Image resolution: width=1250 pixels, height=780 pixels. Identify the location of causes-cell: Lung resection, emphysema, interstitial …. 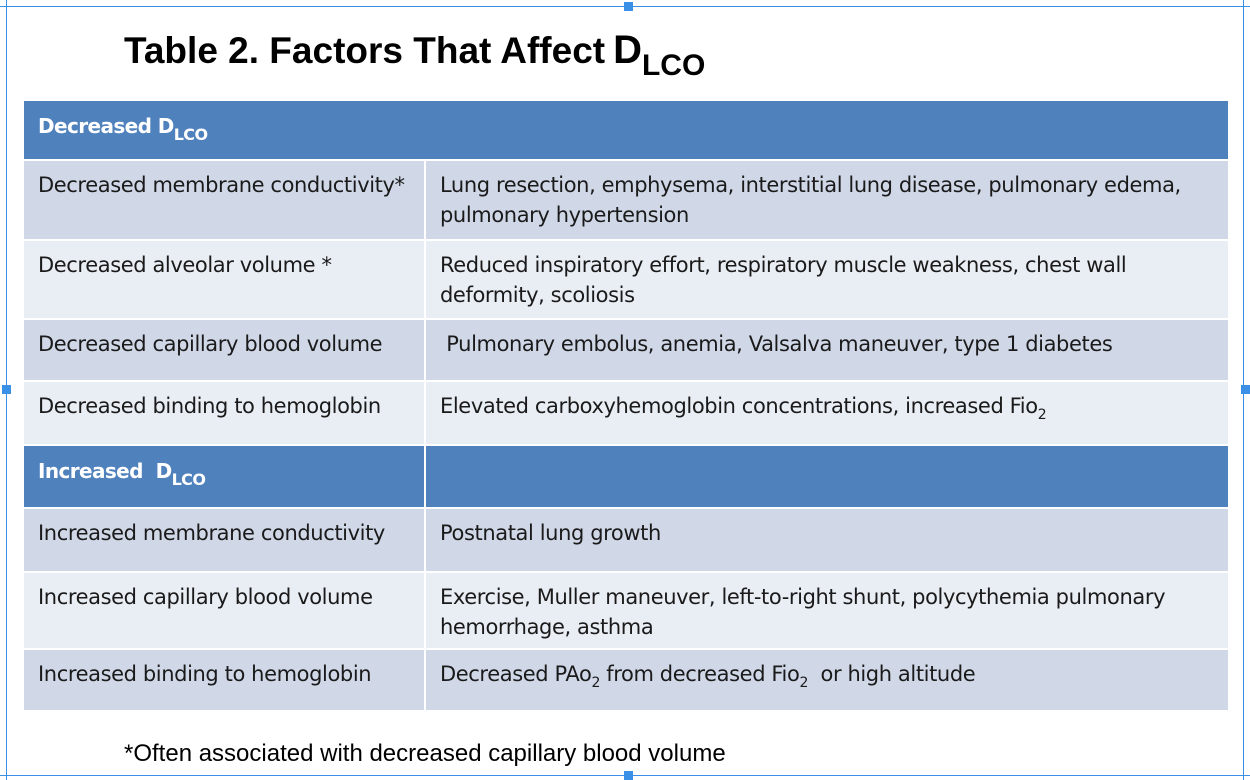
(827, 200).